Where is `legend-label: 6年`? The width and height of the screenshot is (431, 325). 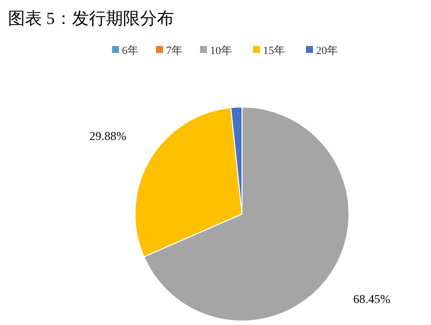 legend-label: 6年 is located at coordinates (130, 51).